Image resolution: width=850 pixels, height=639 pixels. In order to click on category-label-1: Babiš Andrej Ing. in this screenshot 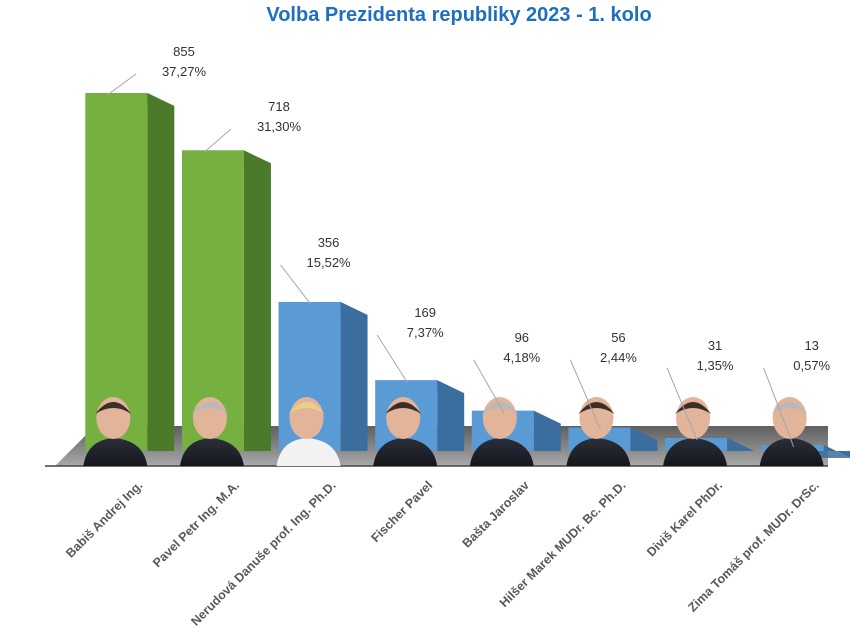, I will do `click(104, 519)`.